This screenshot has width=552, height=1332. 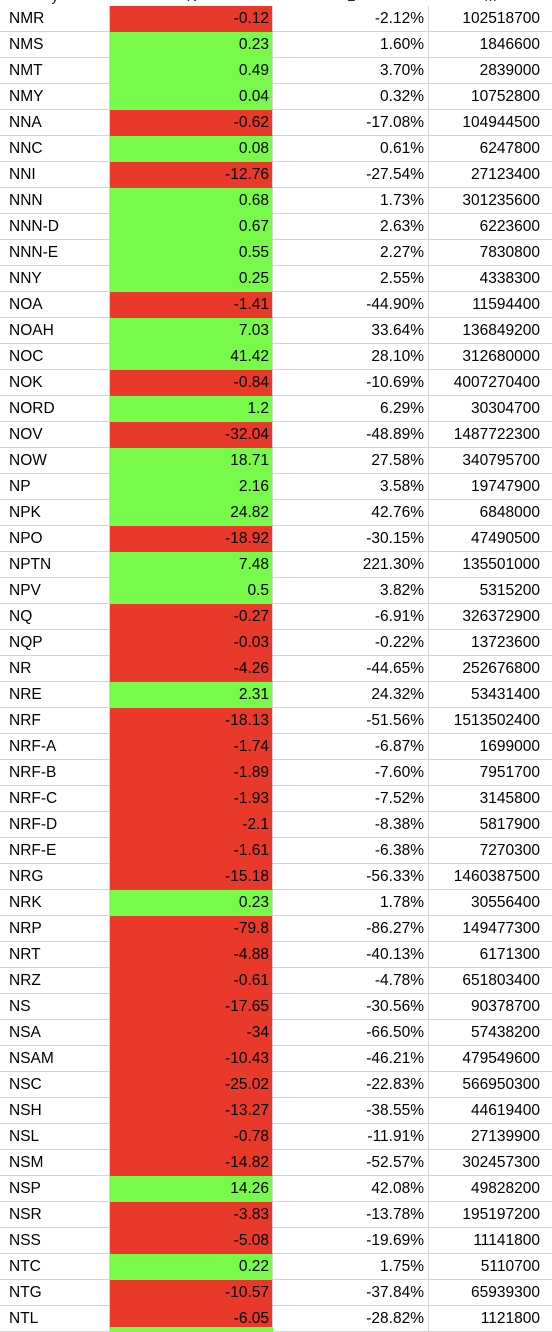 What do you see at coordinates (191, 1033) in the screenshot?
I see `change-cell: -34` at bounding box center [191, 1033].